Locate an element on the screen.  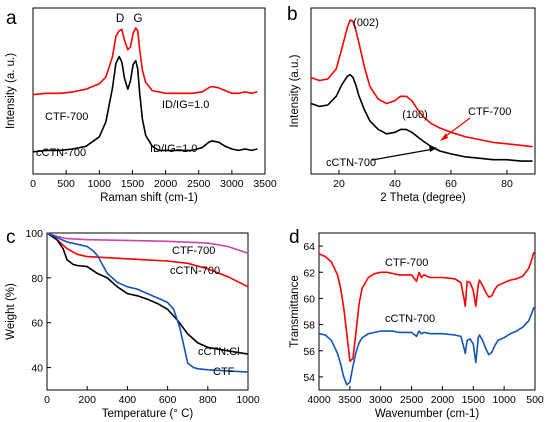
x-tick-label: 2500 is located at coordinates (412, 400).